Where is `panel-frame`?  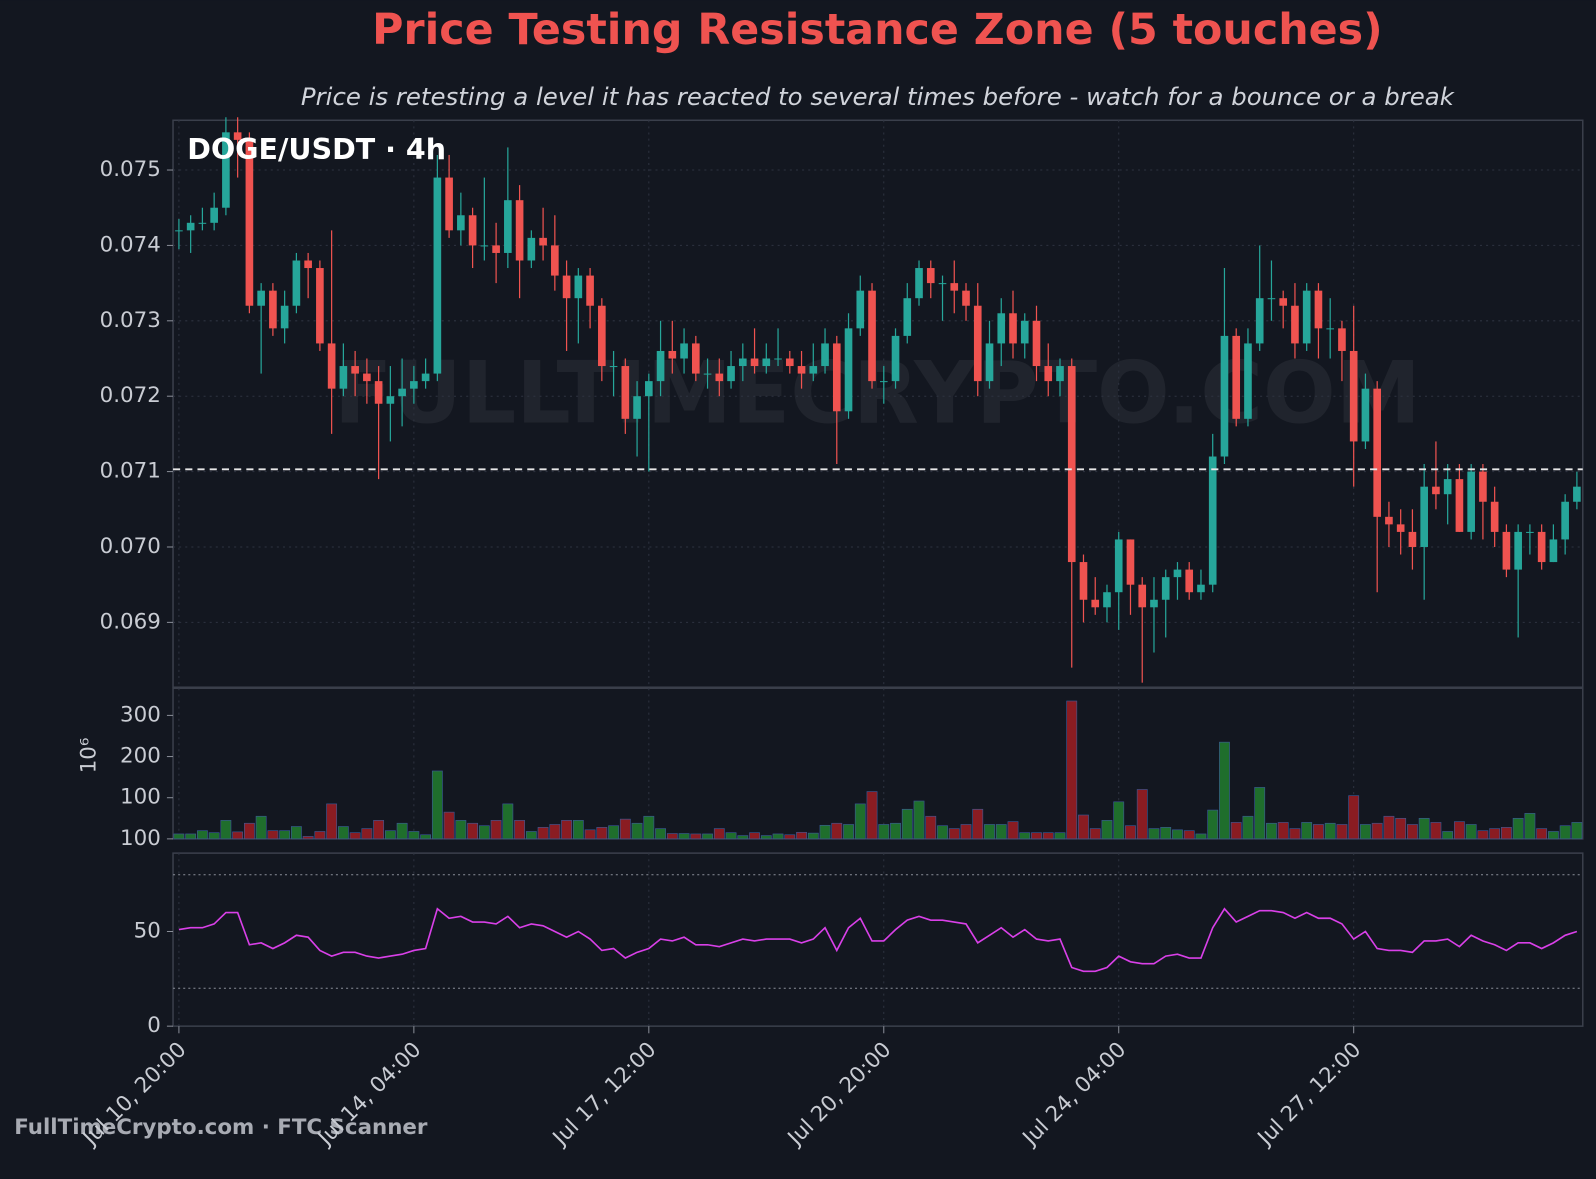 panel-frame is located at coordinates (878, 939).